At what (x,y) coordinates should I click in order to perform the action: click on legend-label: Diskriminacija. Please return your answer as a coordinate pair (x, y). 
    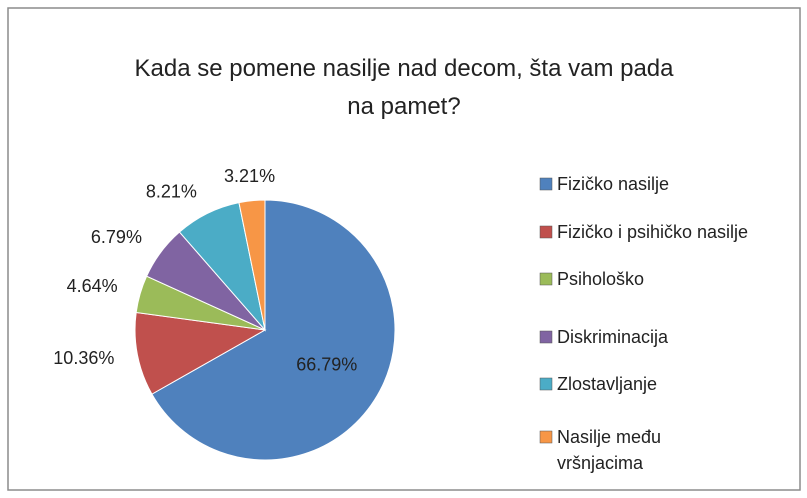
    Looking at the image, I should click on (613, 337).